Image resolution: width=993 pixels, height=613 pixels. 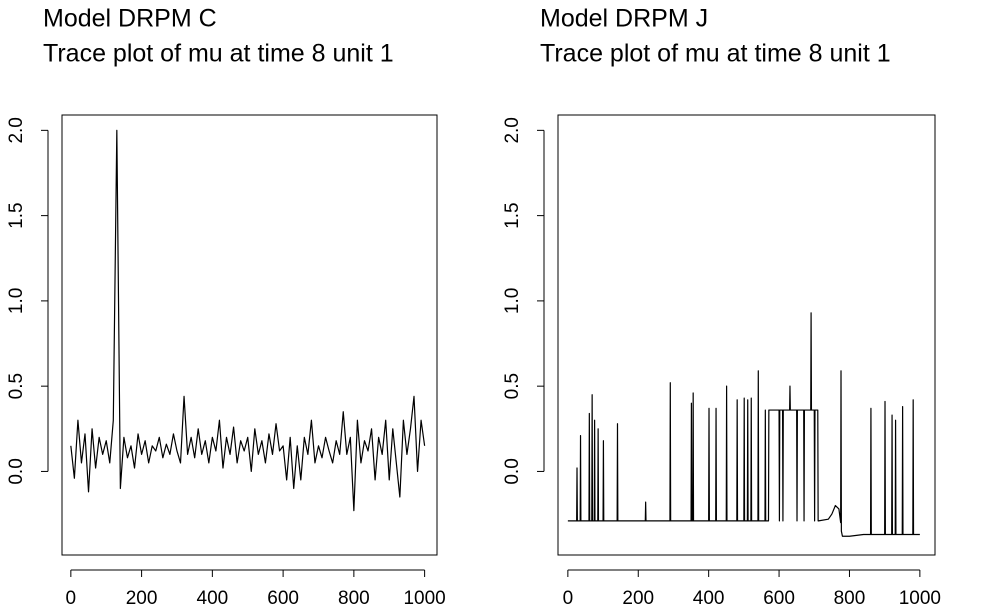 What do you see at coordinates (743, 424) in the screenshot?
I see `trace-line` at bounding box center [743, 424].